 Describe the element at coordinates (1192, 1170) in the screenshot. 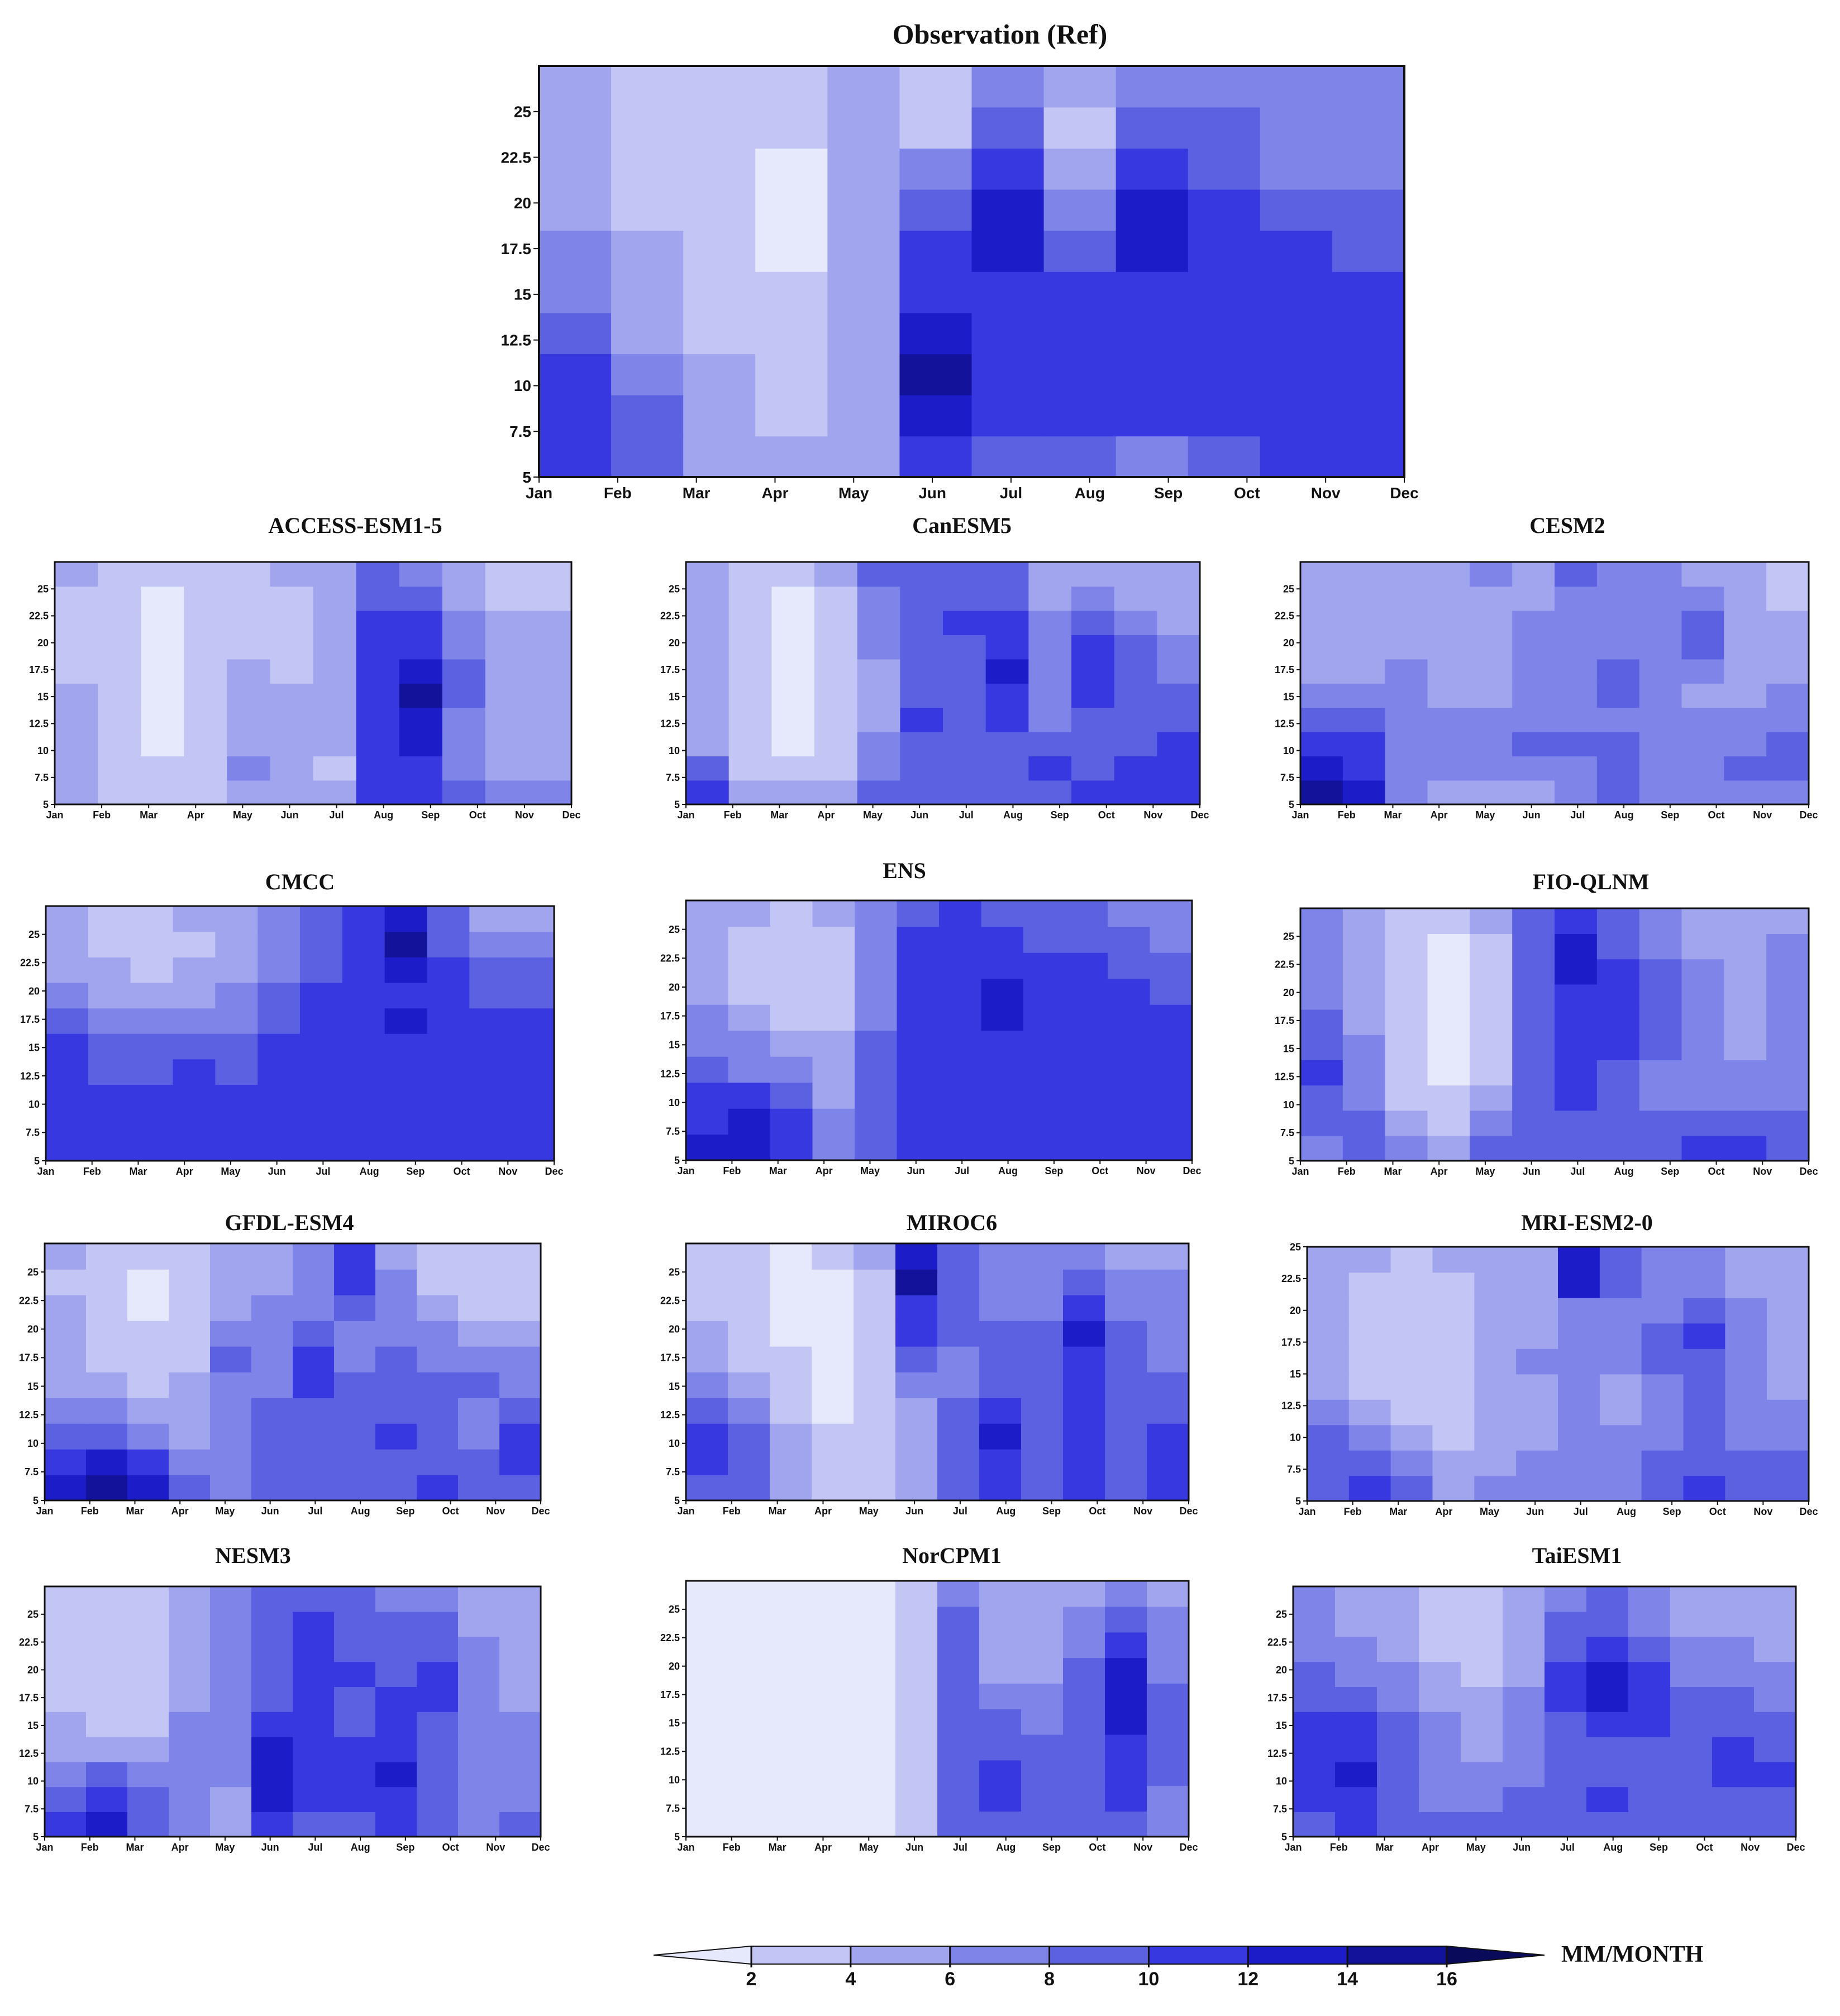

I see `x-tick-label: Dec` at that location.